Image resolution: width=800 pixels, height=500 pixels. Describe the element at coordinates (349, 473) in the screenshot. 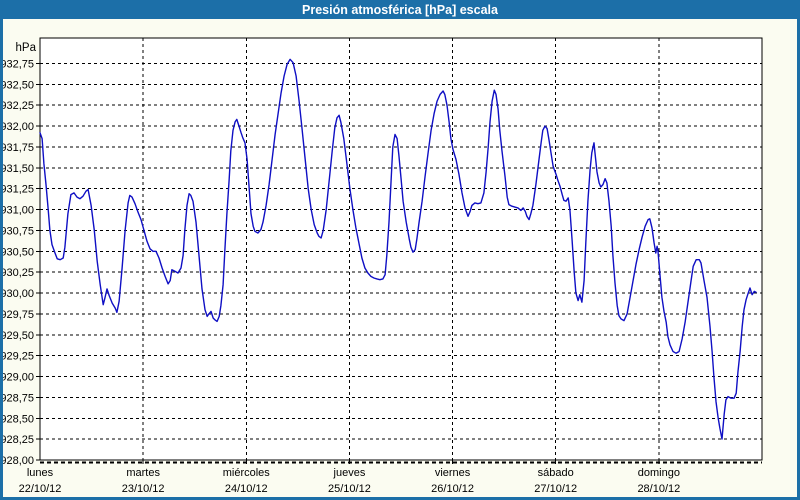

I see `day-name-label: jueves` at that location.